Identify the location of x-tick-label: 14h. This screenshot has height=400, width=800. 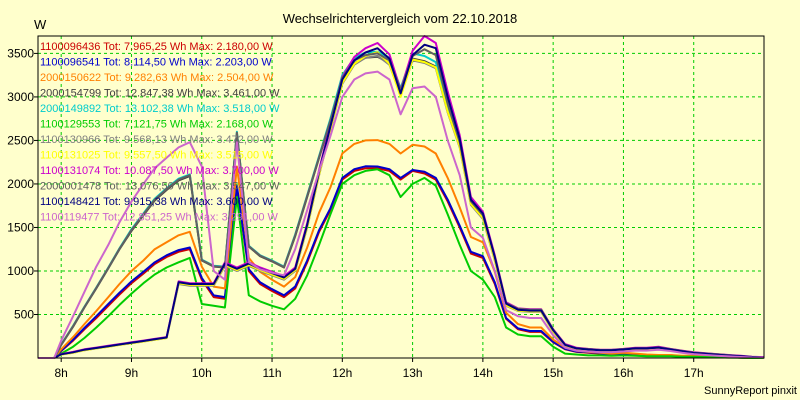
(483, 373).